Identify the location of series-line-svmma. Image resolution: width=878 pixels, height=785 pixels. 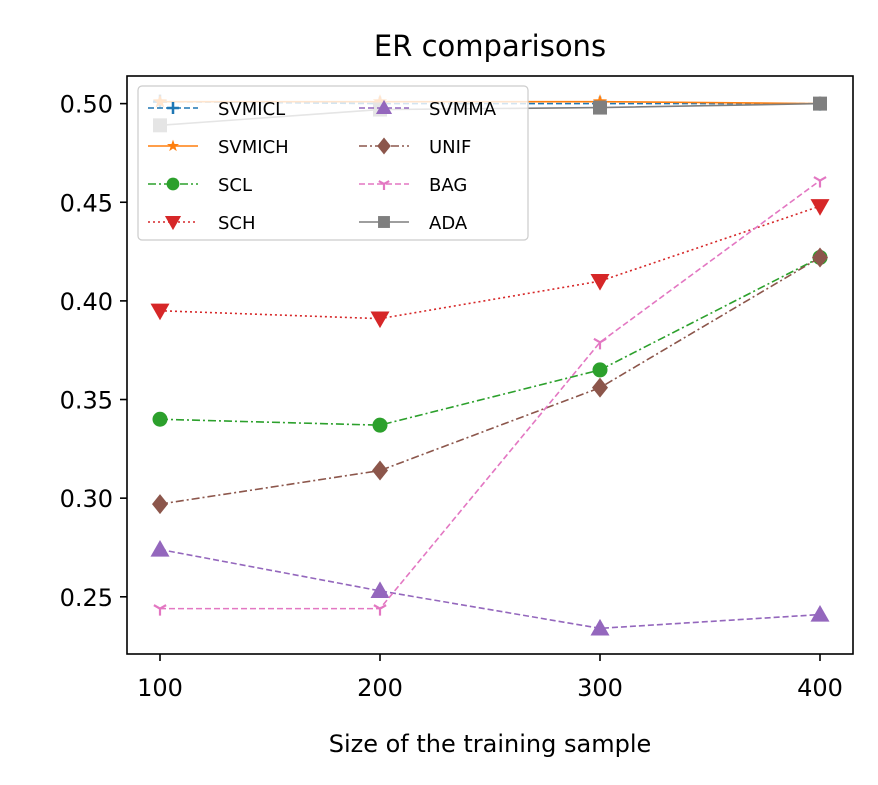
(490, 589).